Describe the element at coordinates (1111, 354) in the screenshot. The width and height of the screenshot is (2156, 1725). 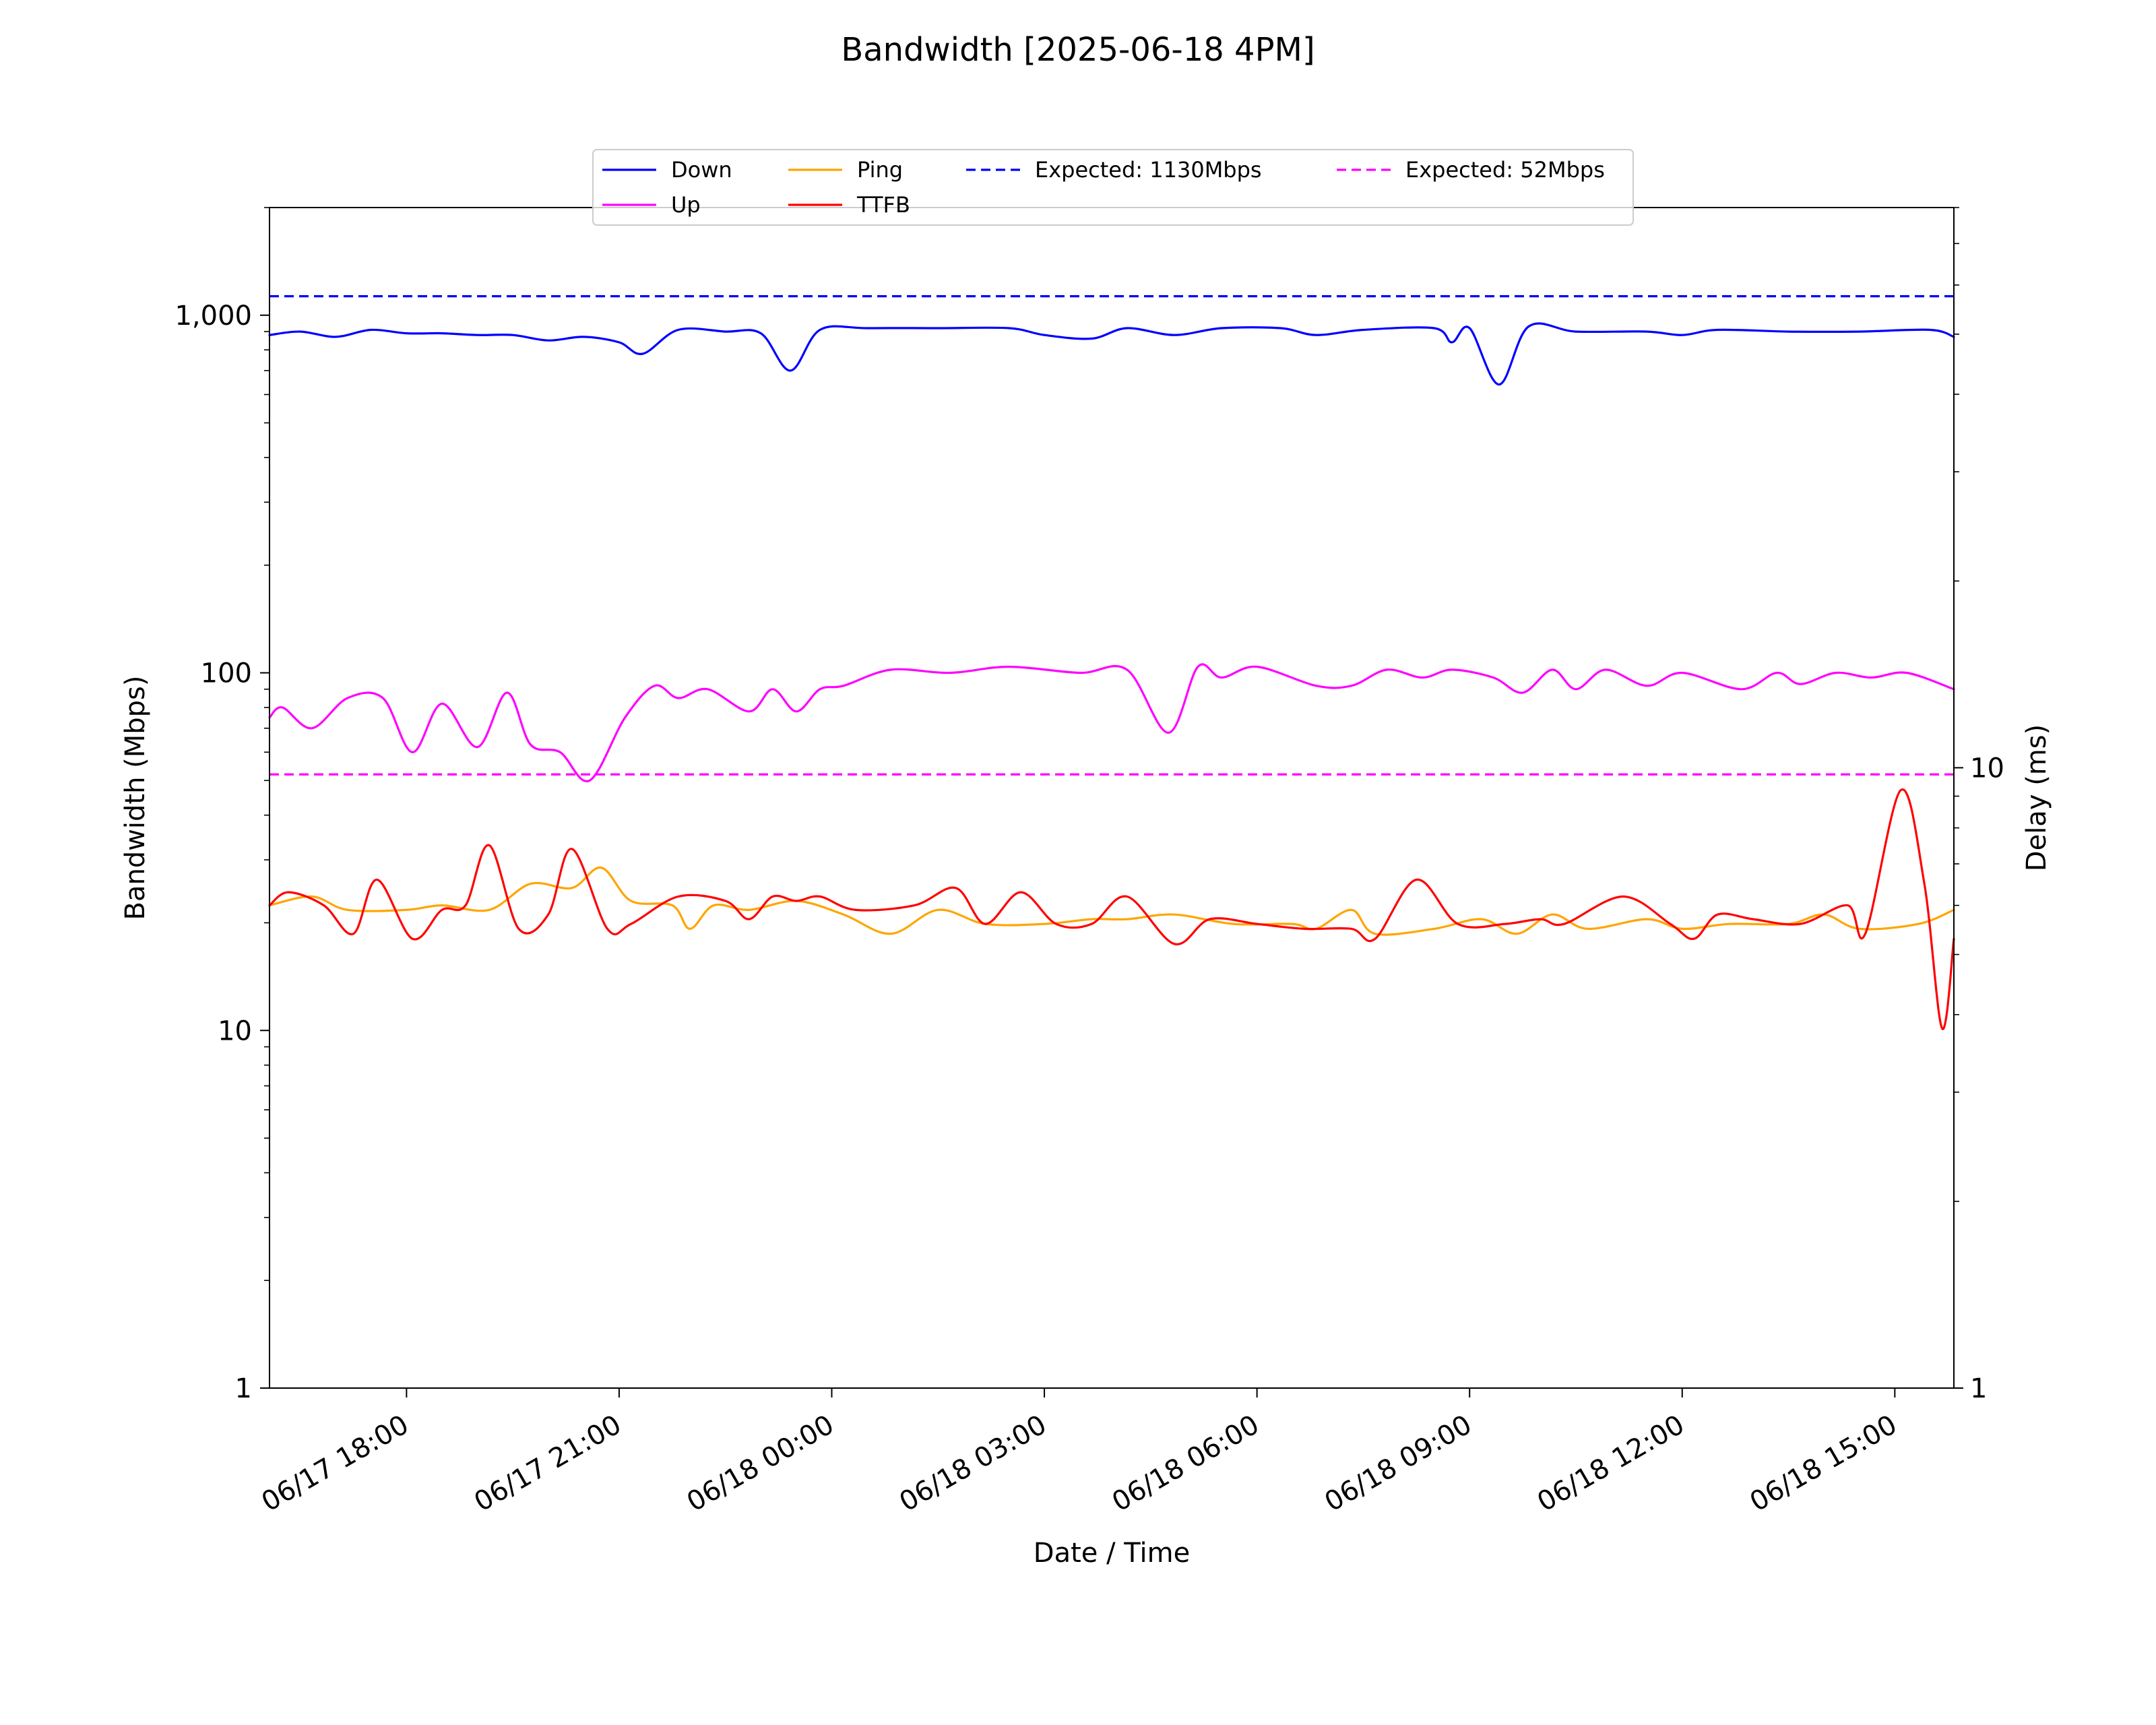
I see `series-line-down` at that location.